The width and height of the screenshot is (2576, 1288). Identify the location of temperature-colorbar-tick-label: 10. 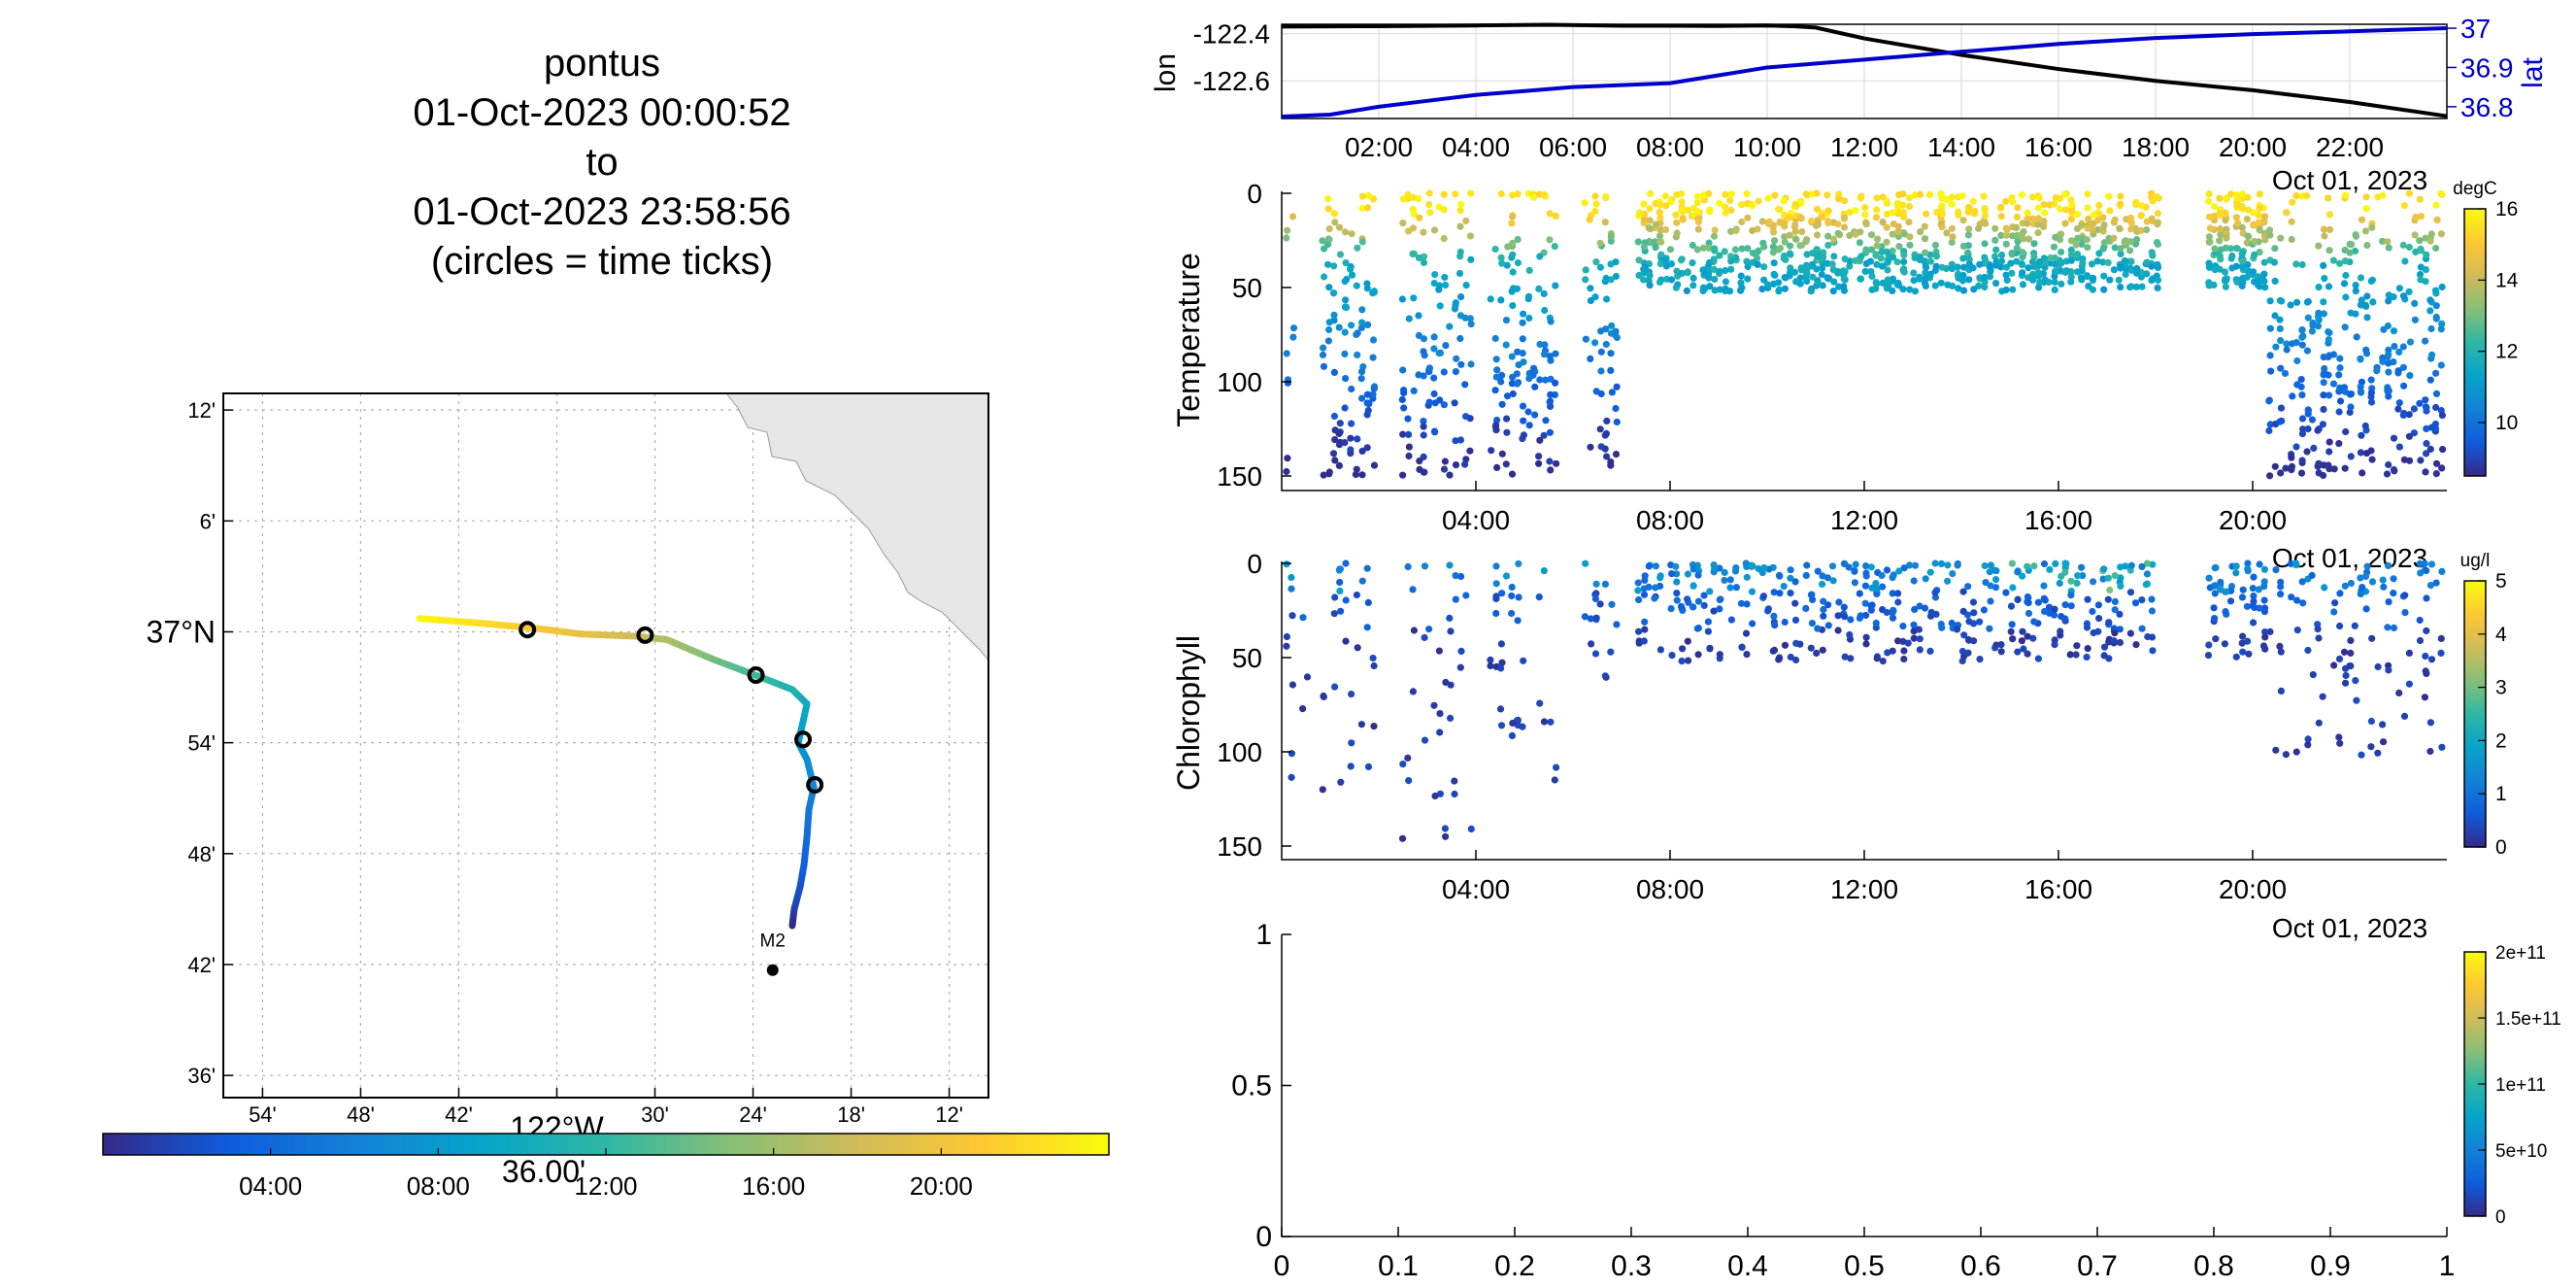
(2507, 423).